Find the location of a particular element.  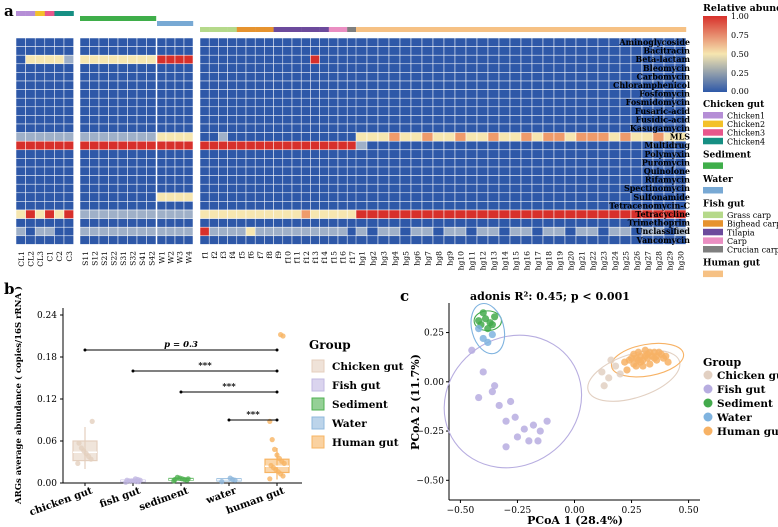

legend-section-title: Water is located at coordinates (717, 180).